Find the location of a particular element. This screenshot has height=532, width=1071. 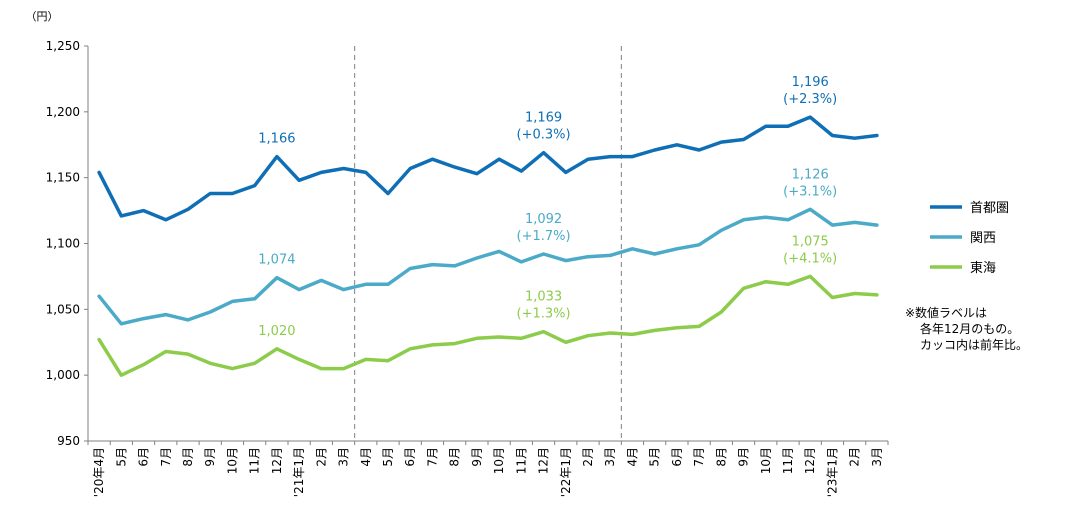

data-label: (+2.3%) is located at coordinates (810, 99).